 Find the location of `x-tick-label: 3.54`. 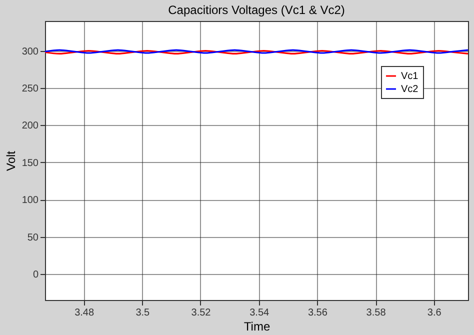

x-tick-label: 3.54 is located at coordinates (260, 313).